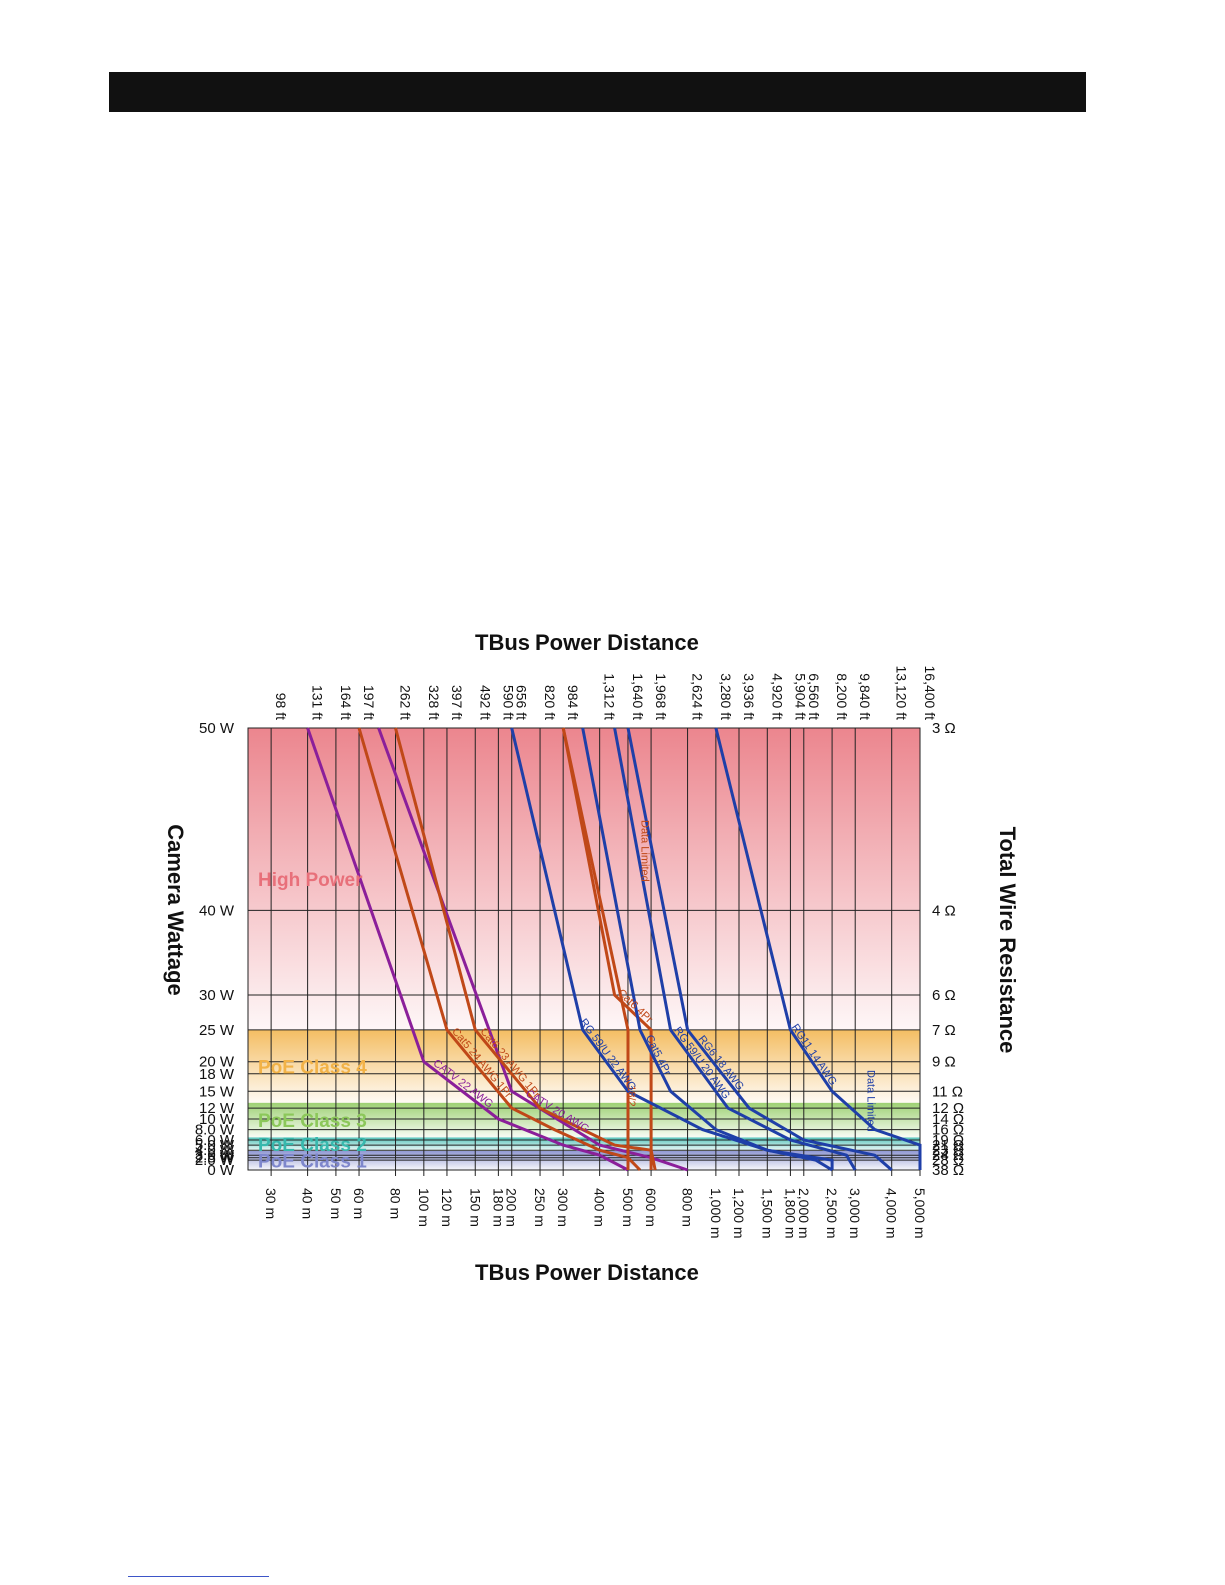 The image size is (1225, 1585). I want to click on y-tick-label-resistance: 6 Ω, so click(944, 995).